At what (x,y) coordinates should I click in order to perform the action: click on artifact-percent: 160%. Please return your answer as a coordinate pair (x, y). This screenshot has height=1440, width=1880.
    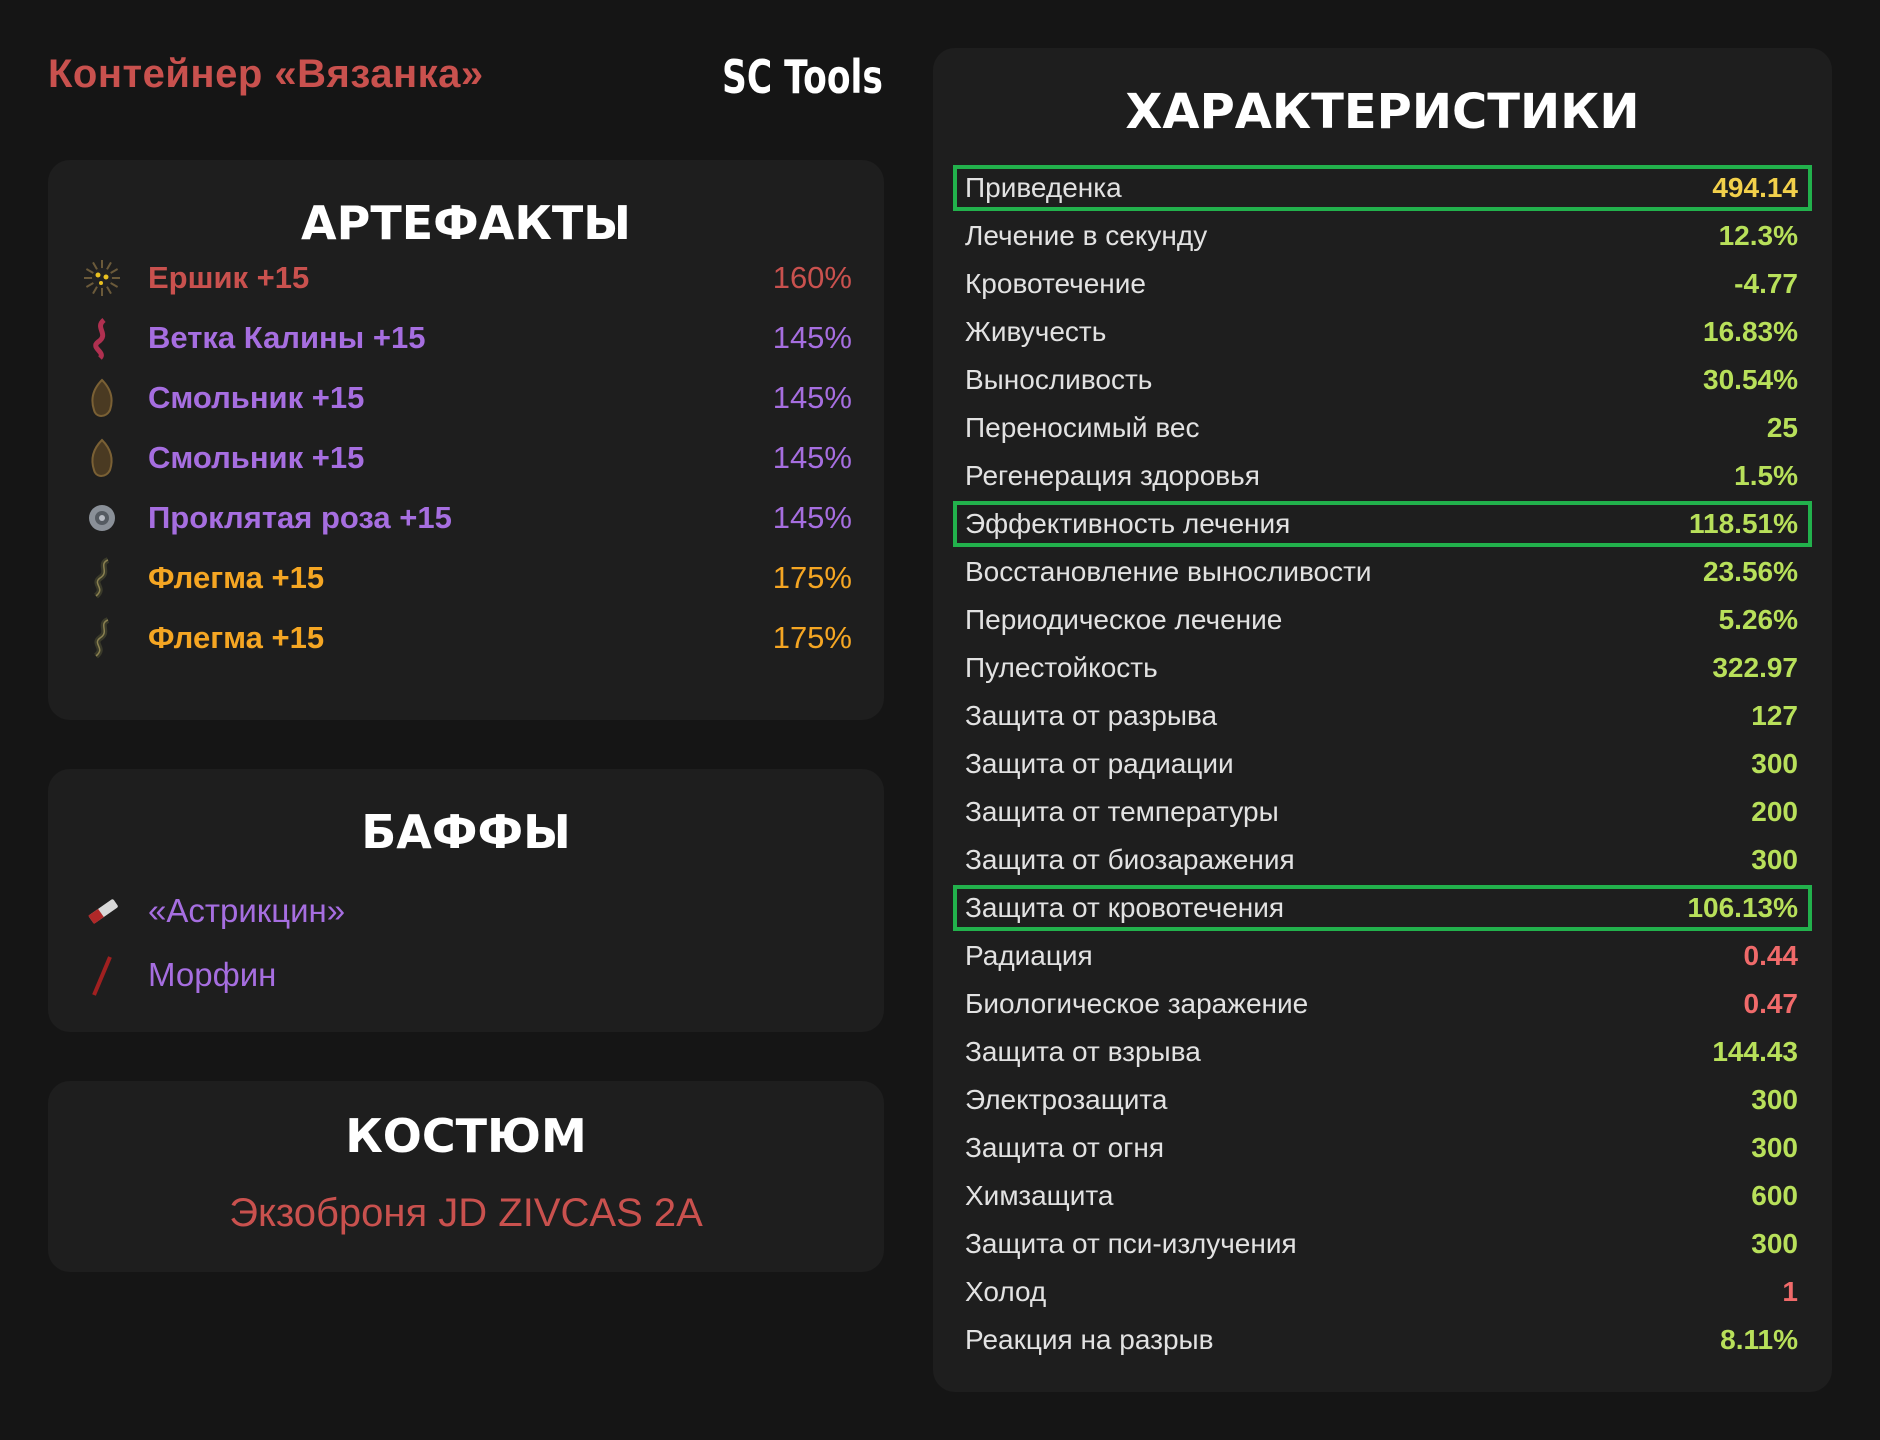
    Looking at the image, I should click on (812, 277).